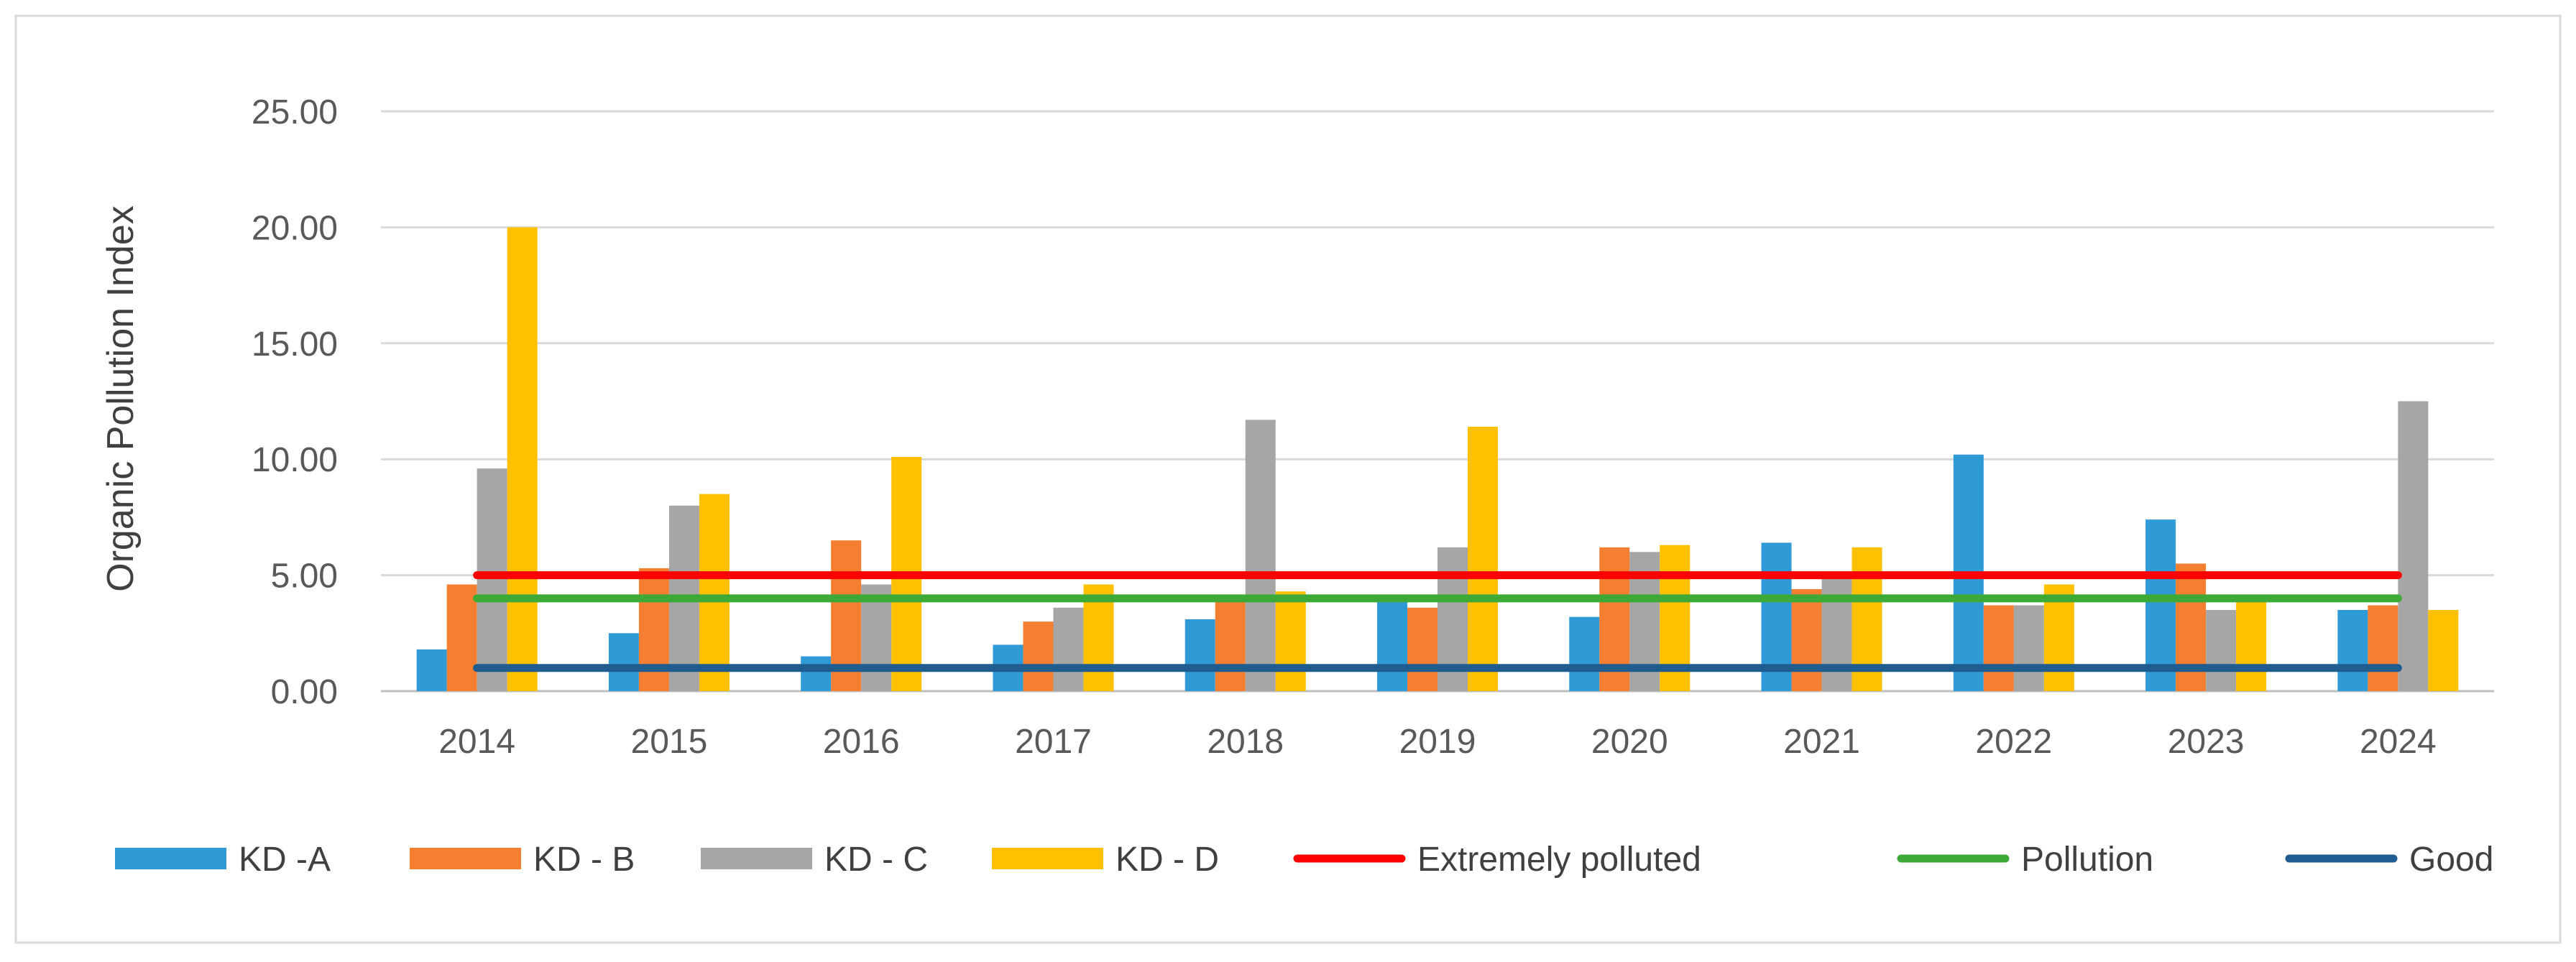 The image size is (2576, 962). What do you see at coordinates (121, 399) in the screenshot?
I see `y-axis-label: Organic Pollution Index` at bounding box center [121, 399].